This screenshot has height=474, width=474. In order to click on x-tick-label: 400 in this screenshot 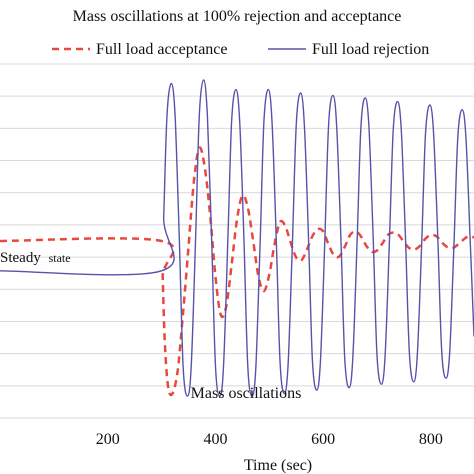, I will do `click(215, 439)`.